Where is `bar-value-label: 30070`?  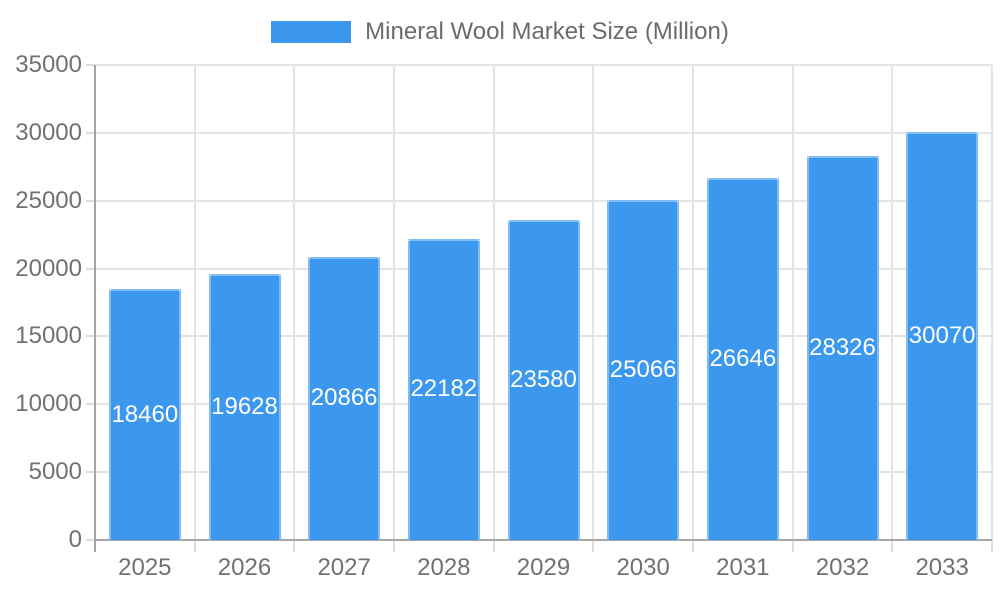
bar-value-label: 30070 is located at coordinates (942, 335).